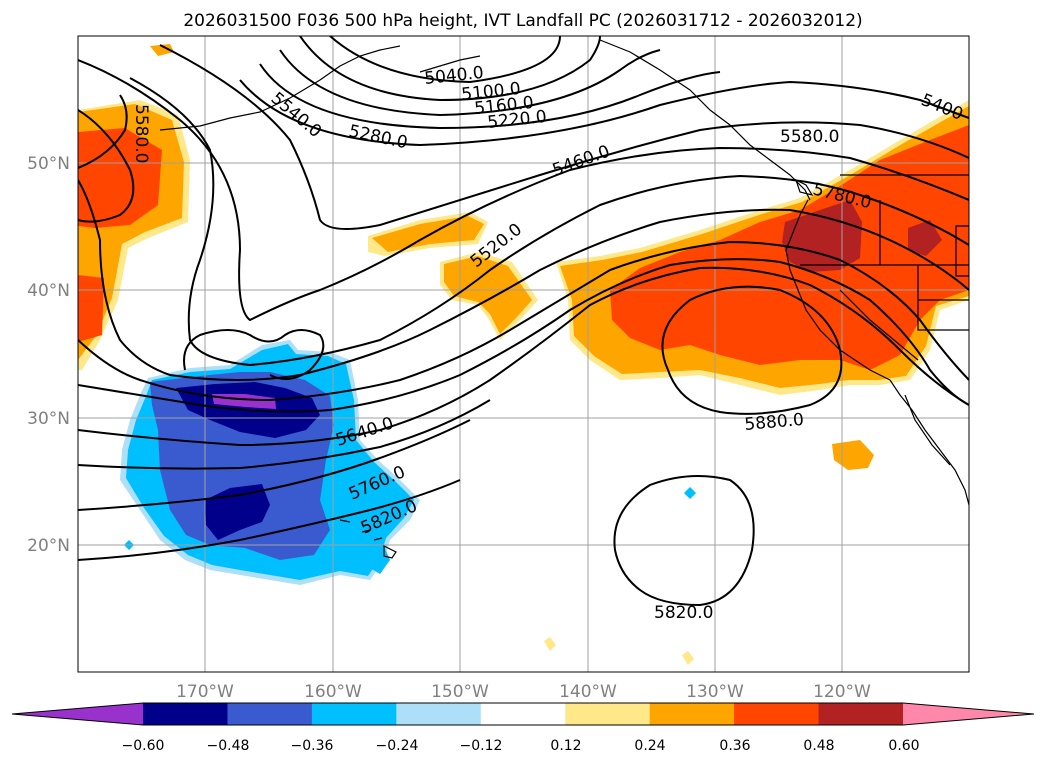  I want to click on y-axis-labels: 50°N 40°N 30°N 20°N, so click(48, 355).